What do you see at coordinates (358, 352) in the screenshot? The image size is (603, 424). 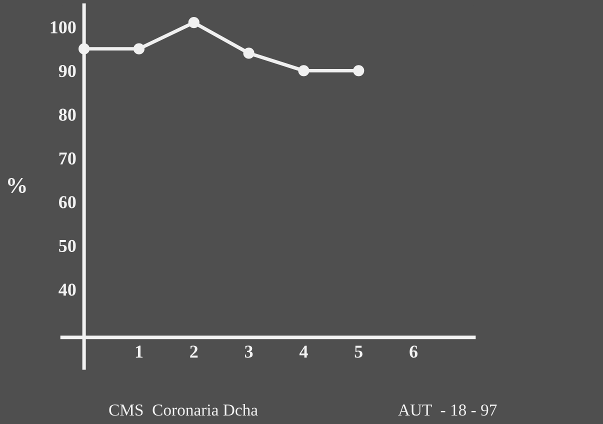 I see `x-tick-label: 5` at bounding box center [358, 352].